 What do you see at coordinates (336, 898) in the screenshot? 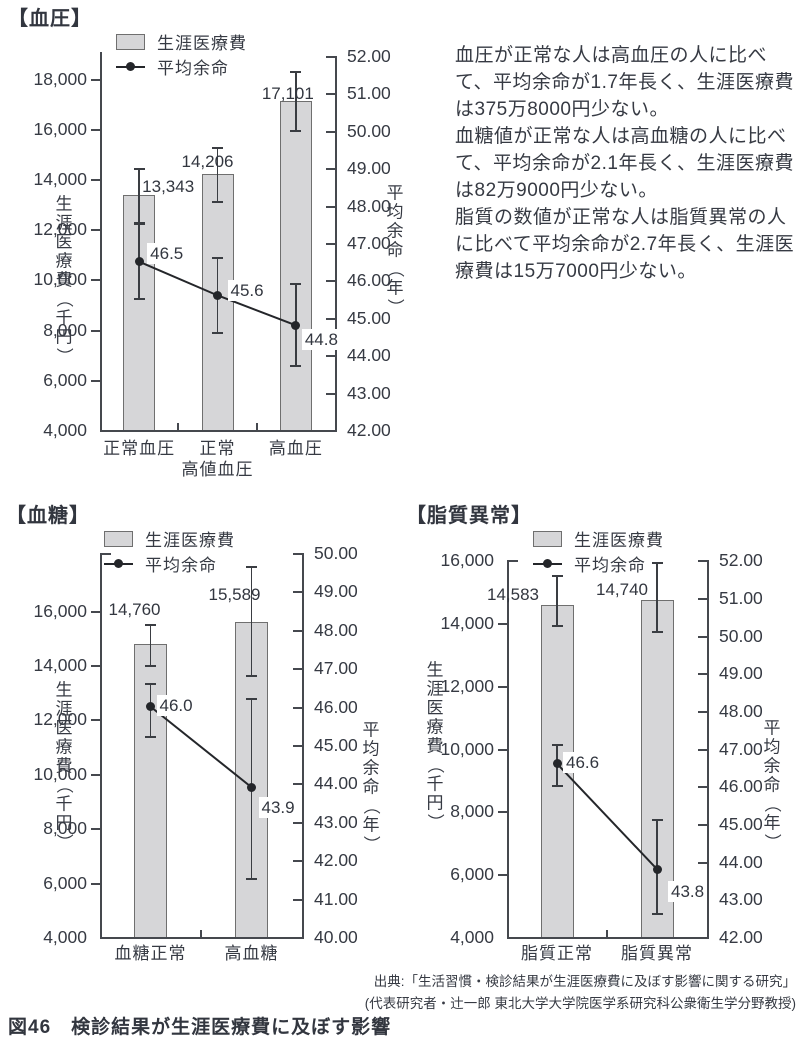
I see `right-tick-label: 41.00` at bounding box center [336, 898].